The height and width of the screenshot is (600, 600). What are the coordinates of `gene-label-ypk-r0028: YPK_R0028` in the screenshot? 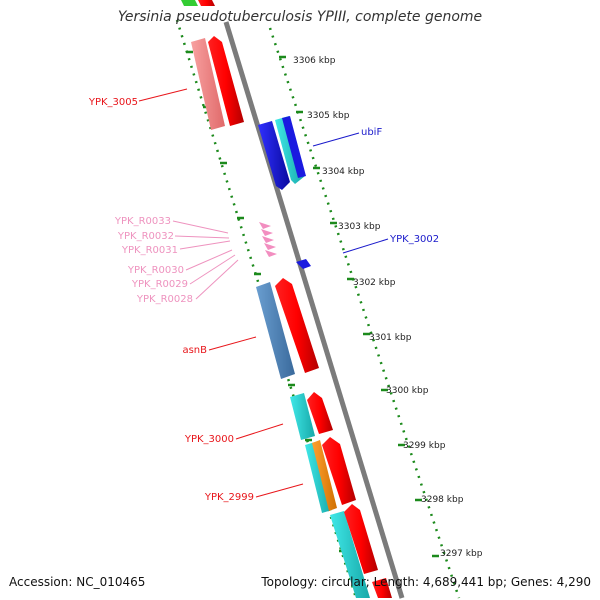 It's located at (164, 299).